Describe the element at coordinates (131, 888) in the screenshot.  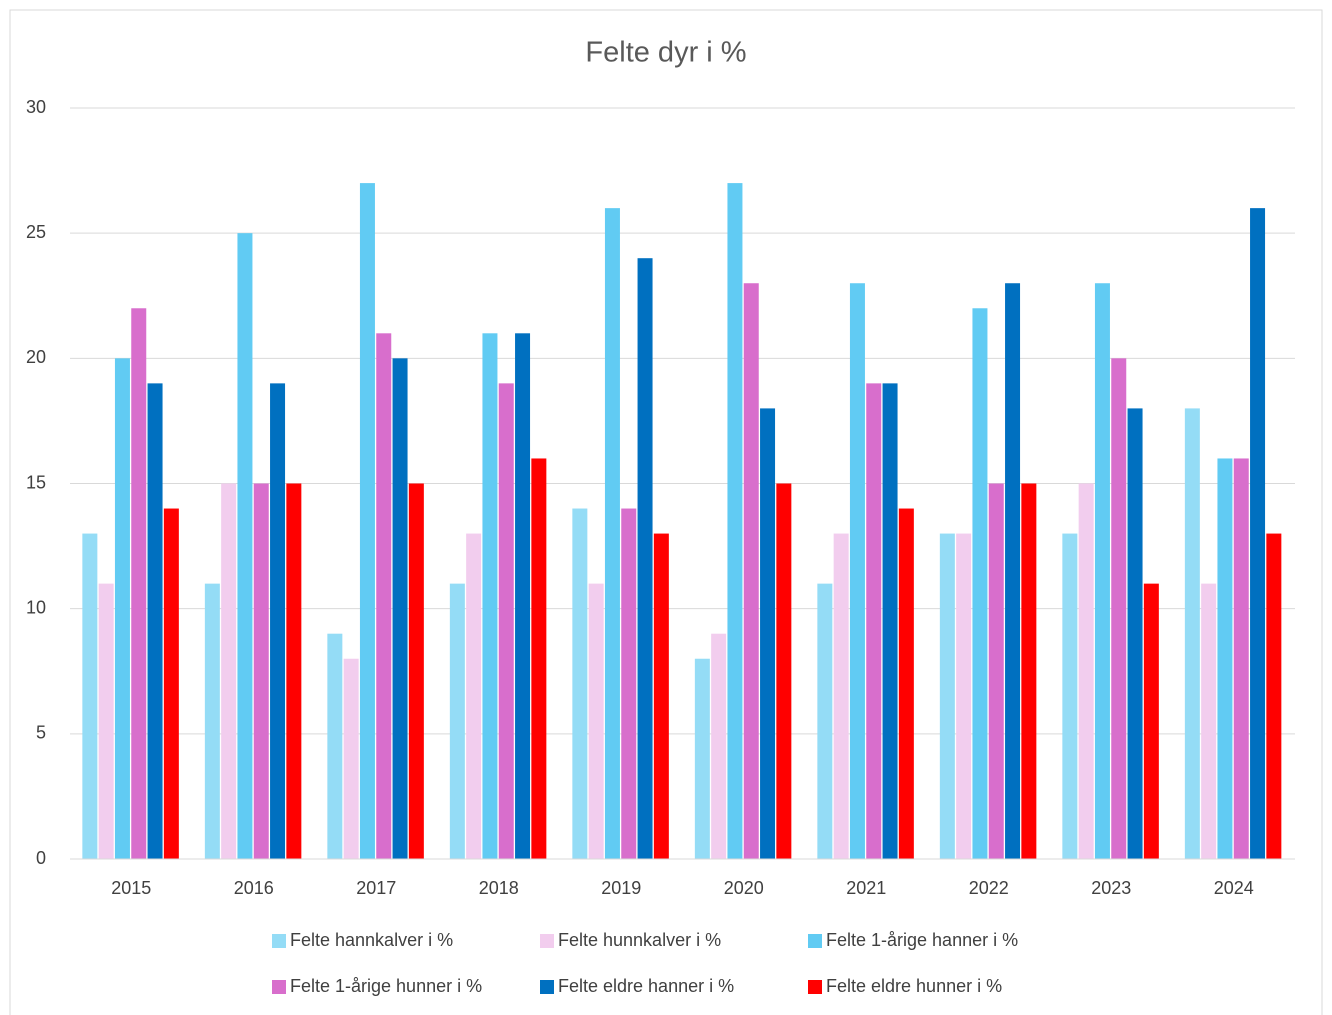
I see `x-tick-label: 2015` at that location.